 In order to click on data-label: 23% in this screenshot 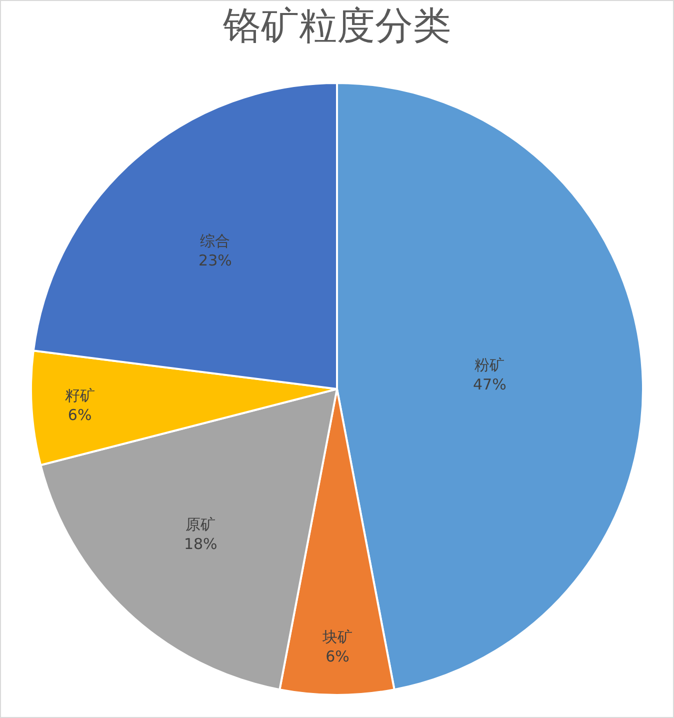, I will do `click(215, 261)`.